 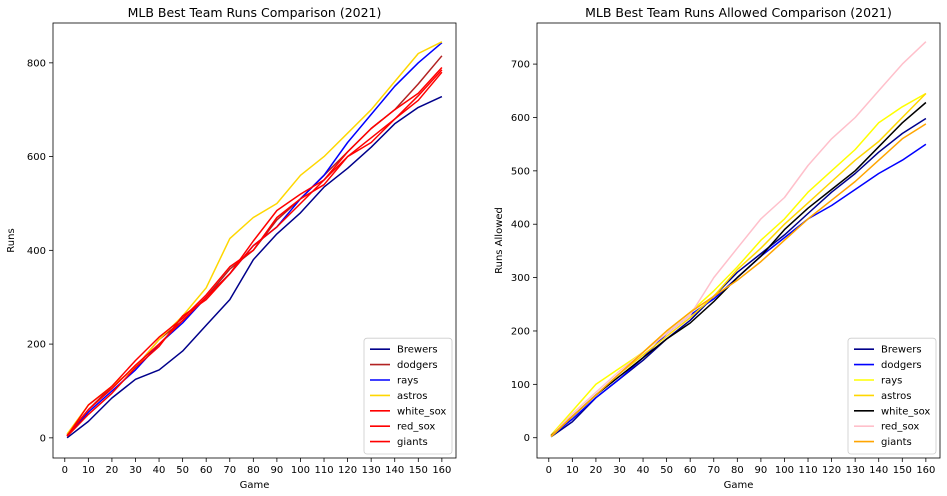 I want to click on y-tick-label: 500, so click(x=520, y=171).